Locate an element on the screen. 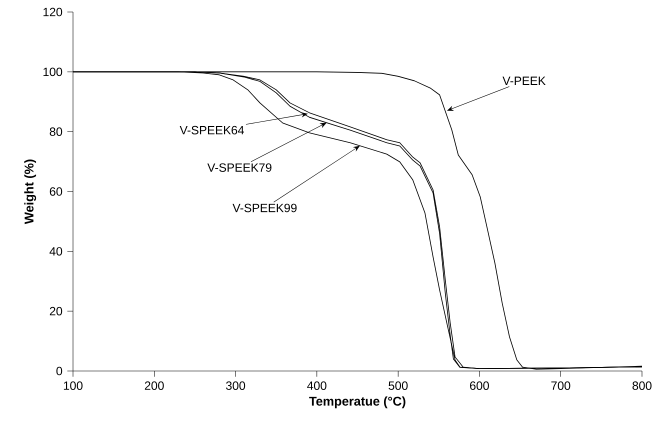  x-tick-label: 800 is located at coordinates (642, 385).